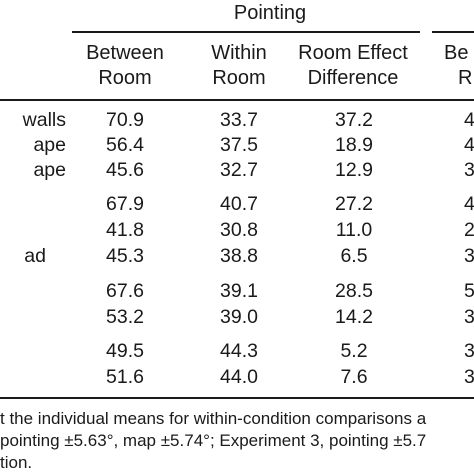 This screenshot has width=474, height=474. Describe the element at coordinates (239, 317) in the screenshot. I see `table-cell: 39.0` at that location.